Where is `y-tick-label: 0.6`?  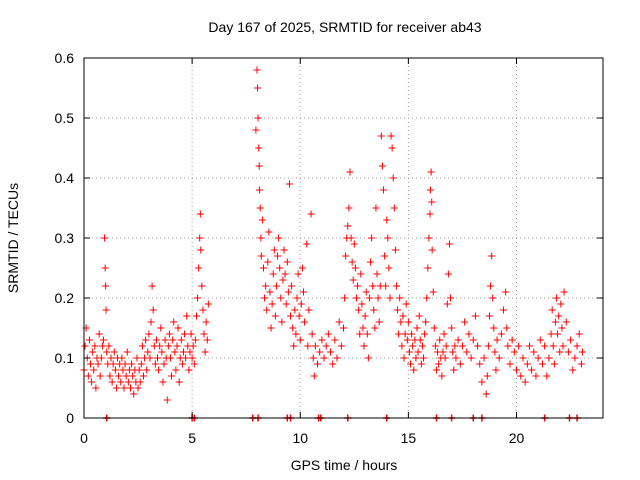 y-tick-label: 0.6 is located at coordinates (65, 58).